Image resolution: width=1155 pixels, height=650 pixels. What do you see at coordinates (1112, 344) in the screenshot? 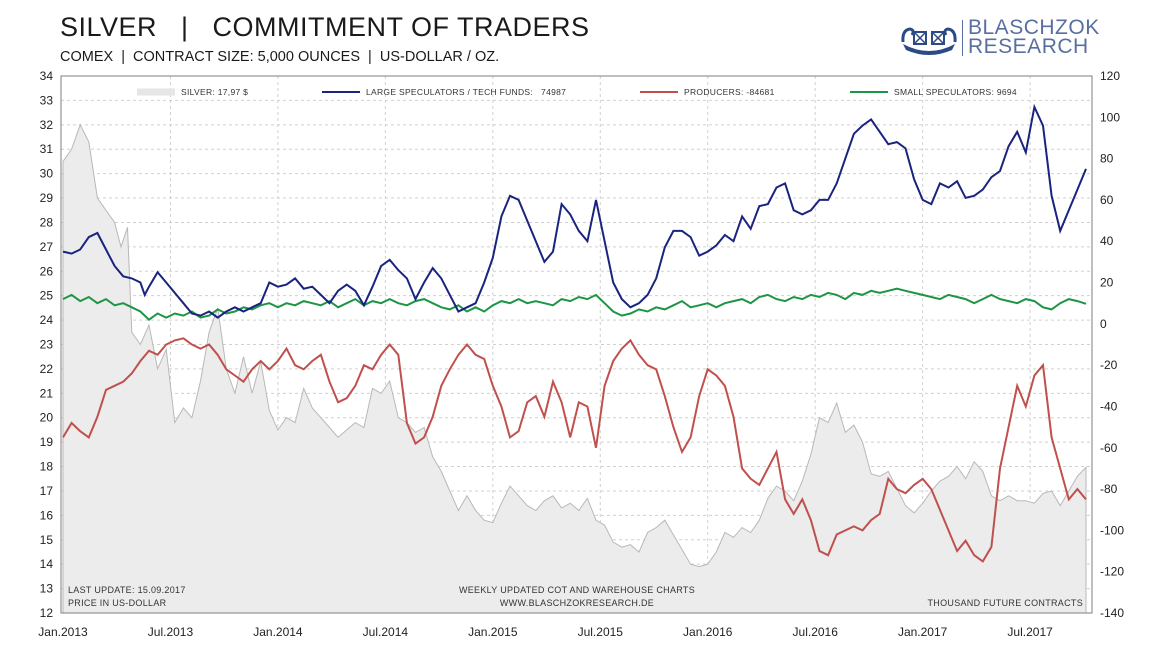
I see `right-axis-ticks: -140 -120 -100 -80 -60 -40 -20 0 20 40 60 80 100 120` at bounding box center [1112, 344].